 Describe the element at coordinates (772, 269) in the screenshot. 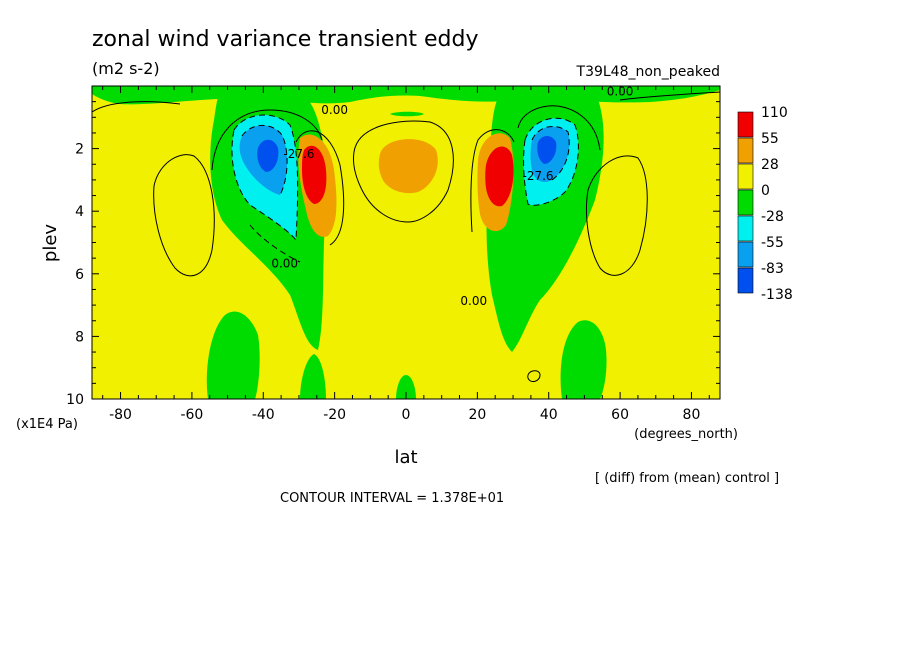

I see `legend-level-label: -83` at that location.